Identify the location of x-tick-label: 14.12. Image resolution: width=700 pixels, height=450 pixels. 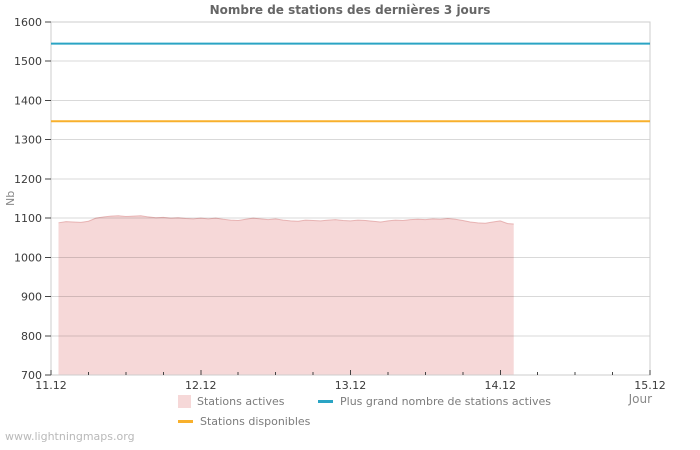
(501, 385).